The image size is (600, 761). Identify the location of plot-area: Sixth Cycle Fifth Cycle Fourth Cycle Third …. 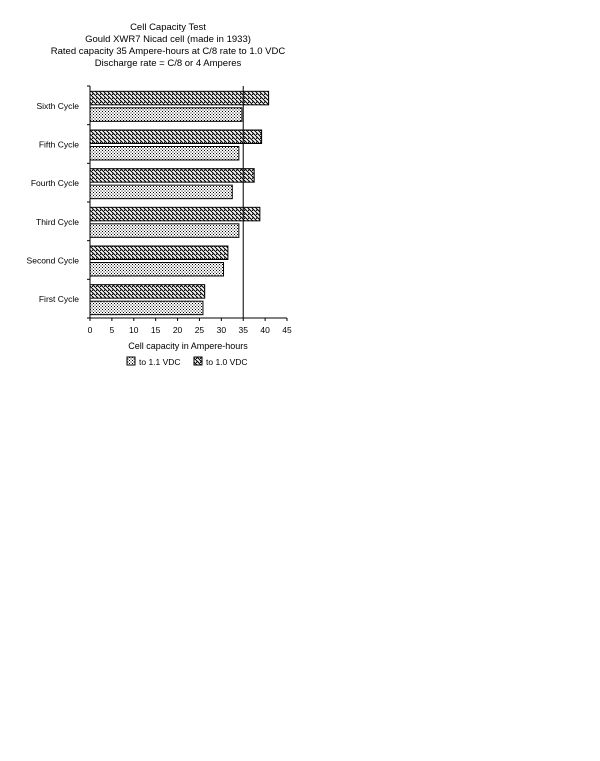
(159, 210).